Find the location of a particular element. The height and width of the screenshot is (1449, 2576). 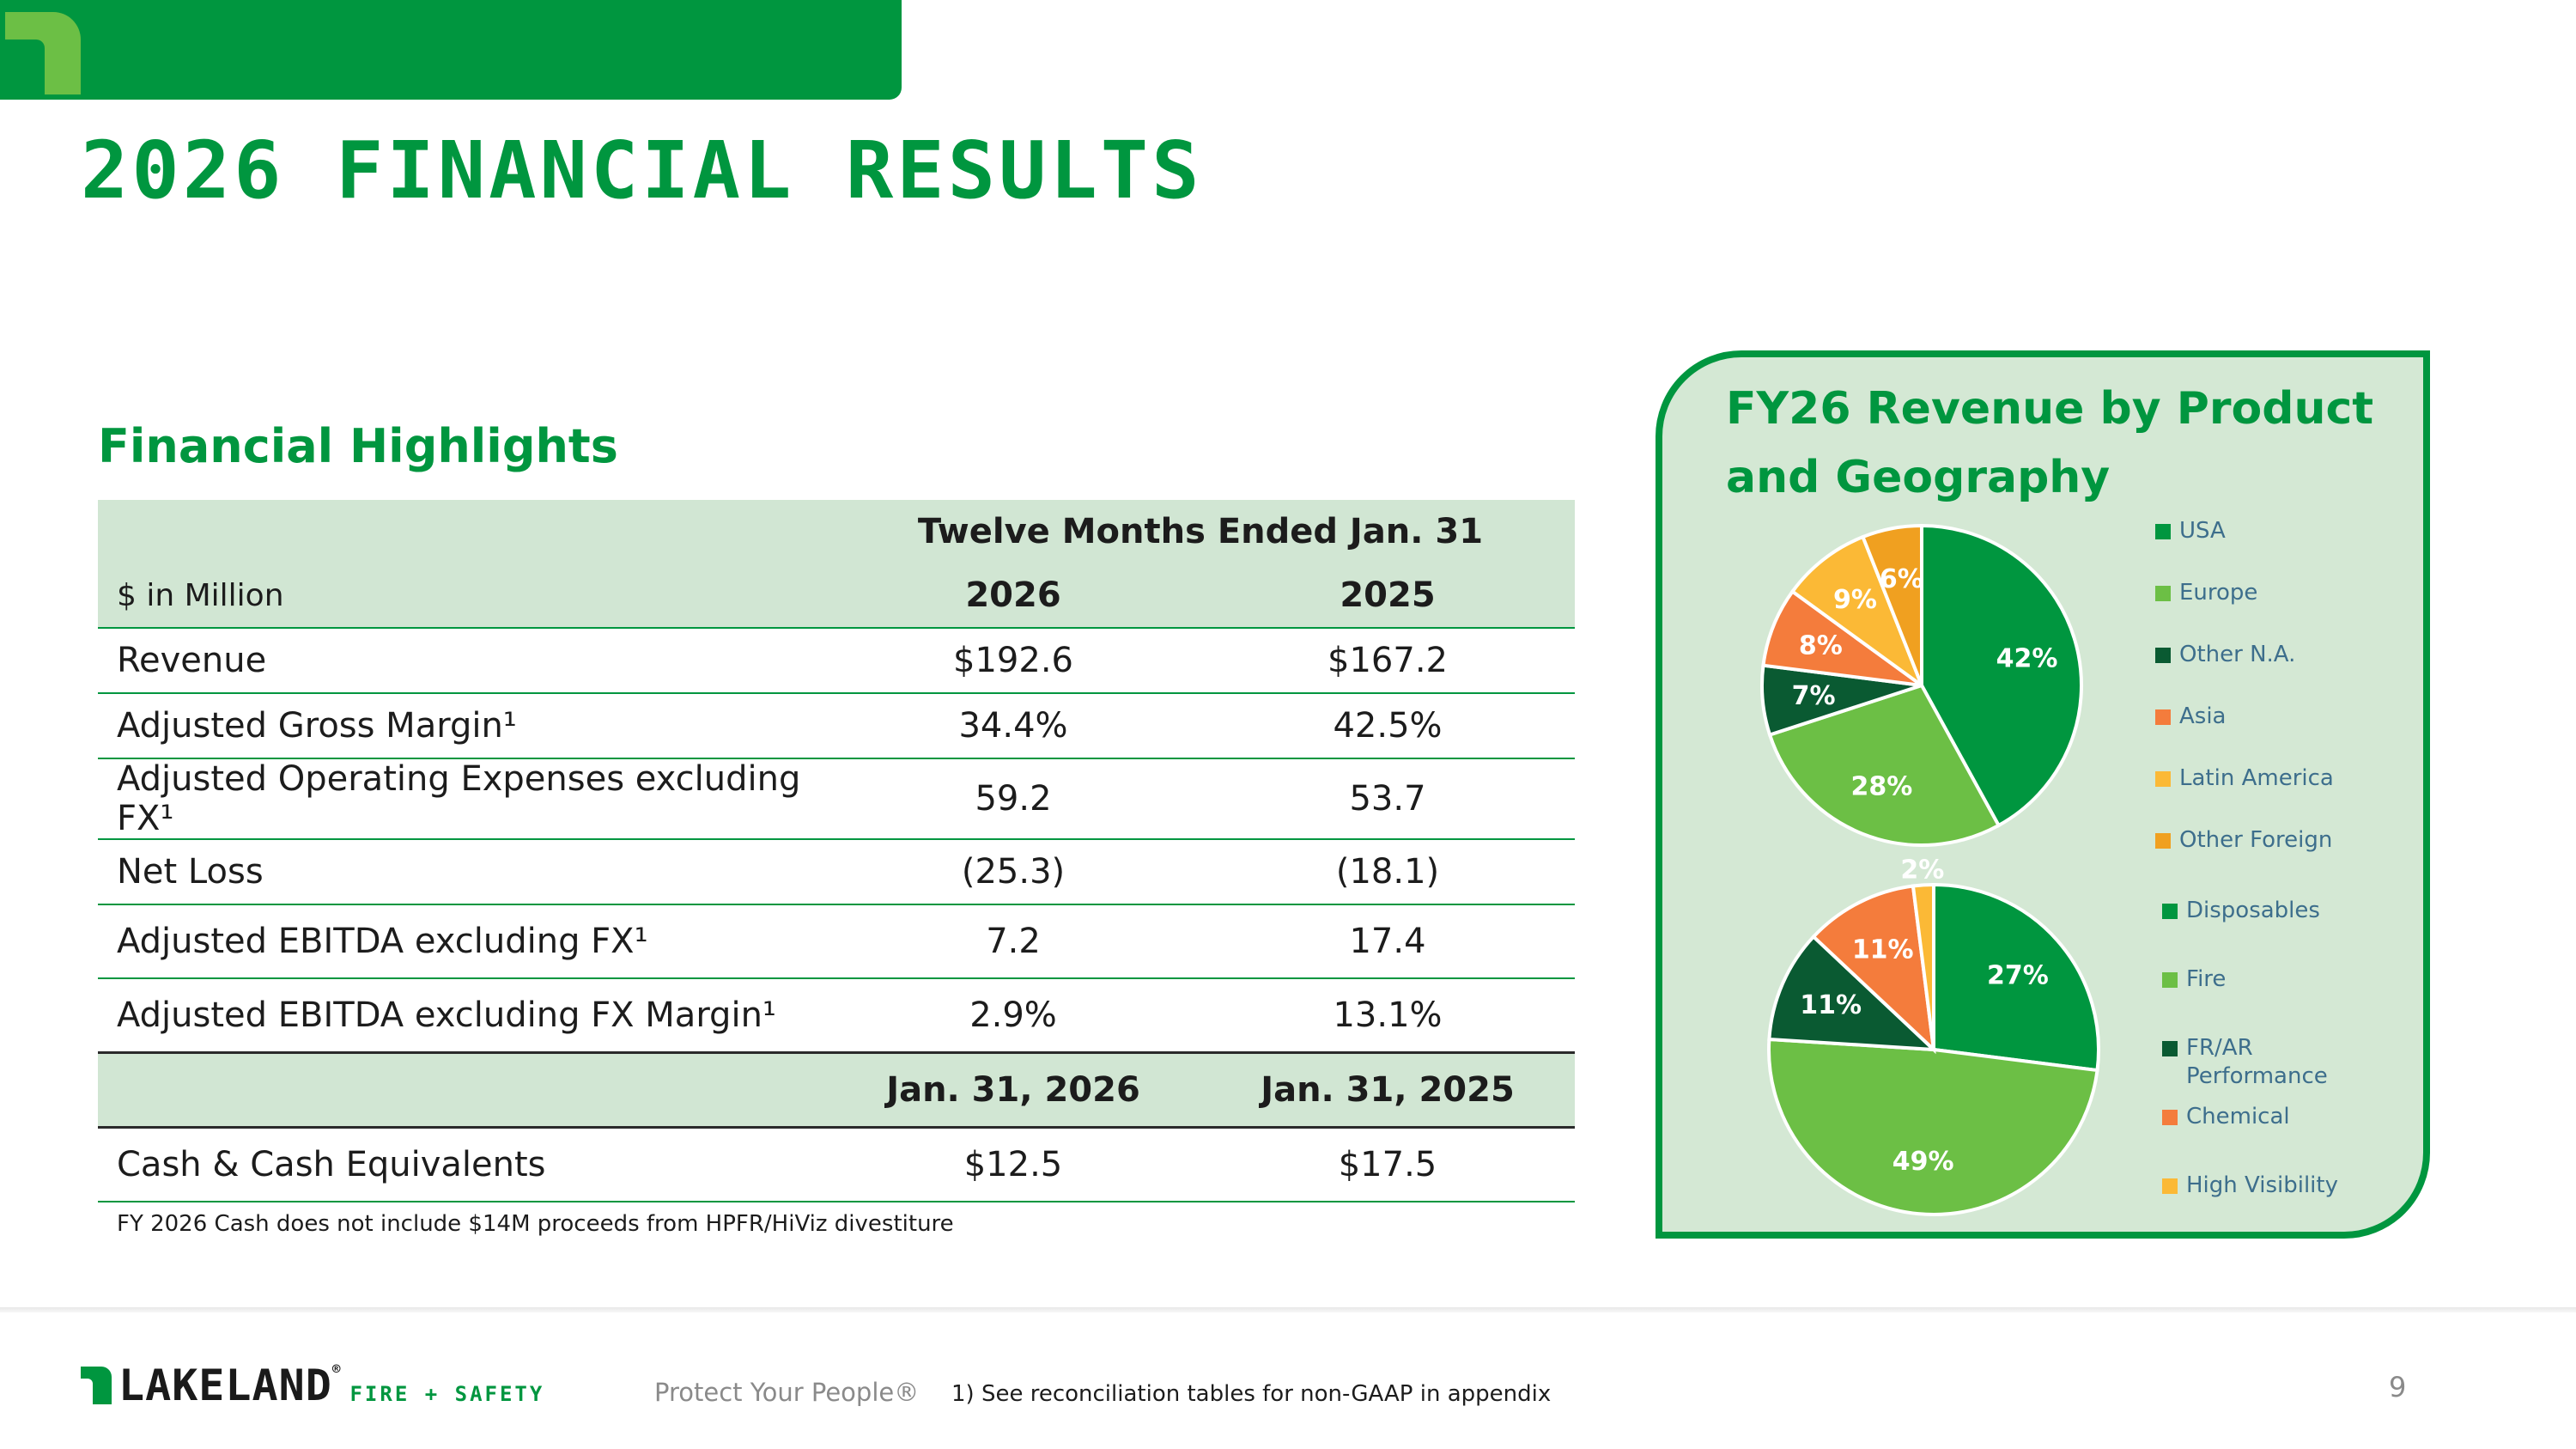

legend-item: Other N.A. is located at coordinates (2253, 655).